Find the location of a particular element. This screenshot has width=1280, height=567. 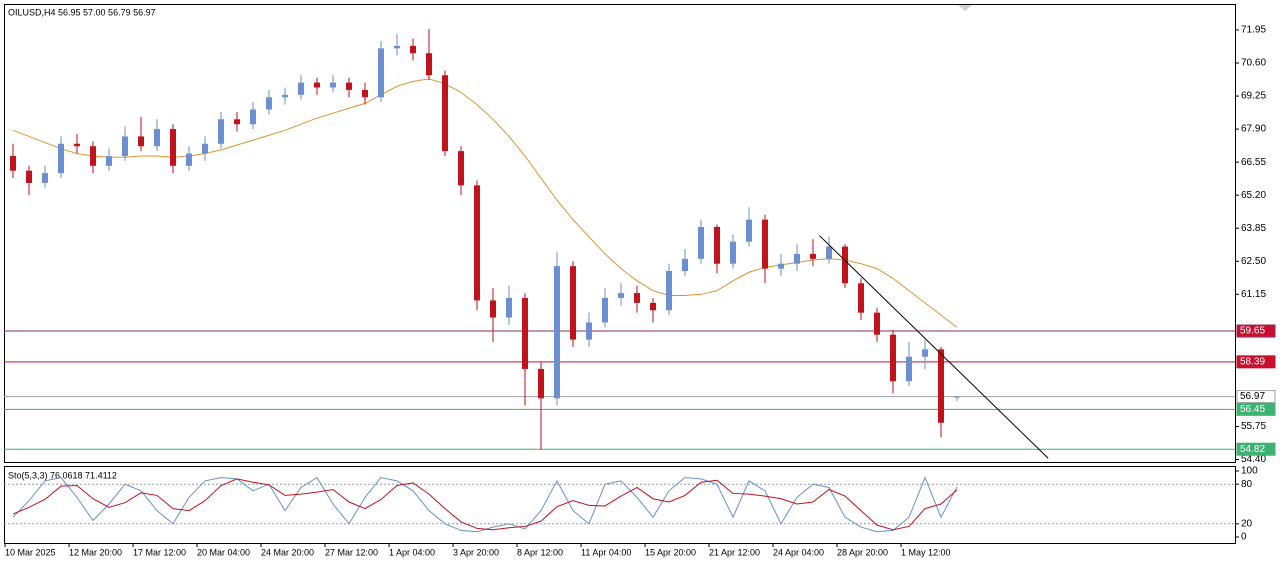

y-tick-label: 54.40 is located at coordinates (1253, 459).